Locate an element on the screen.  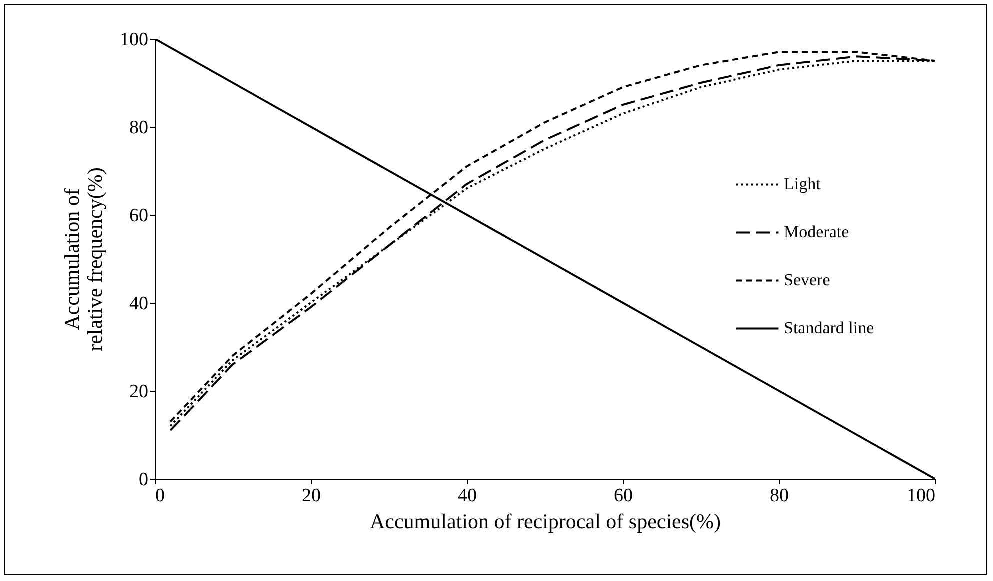
y-tick-label: 80 is located at coordinates (139, 128).